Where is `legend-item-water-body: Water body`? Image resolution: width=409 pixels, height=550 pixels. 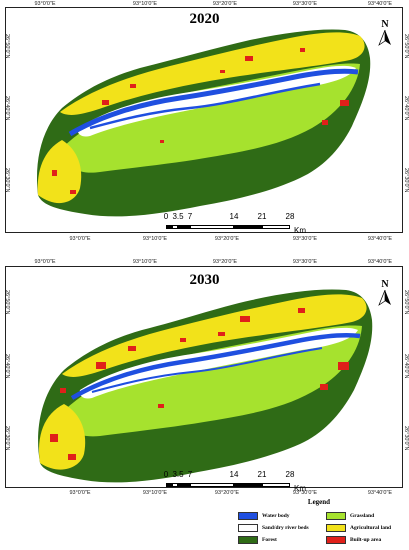 legend-item-water-body: Water body is located at coordinates (264, 516).